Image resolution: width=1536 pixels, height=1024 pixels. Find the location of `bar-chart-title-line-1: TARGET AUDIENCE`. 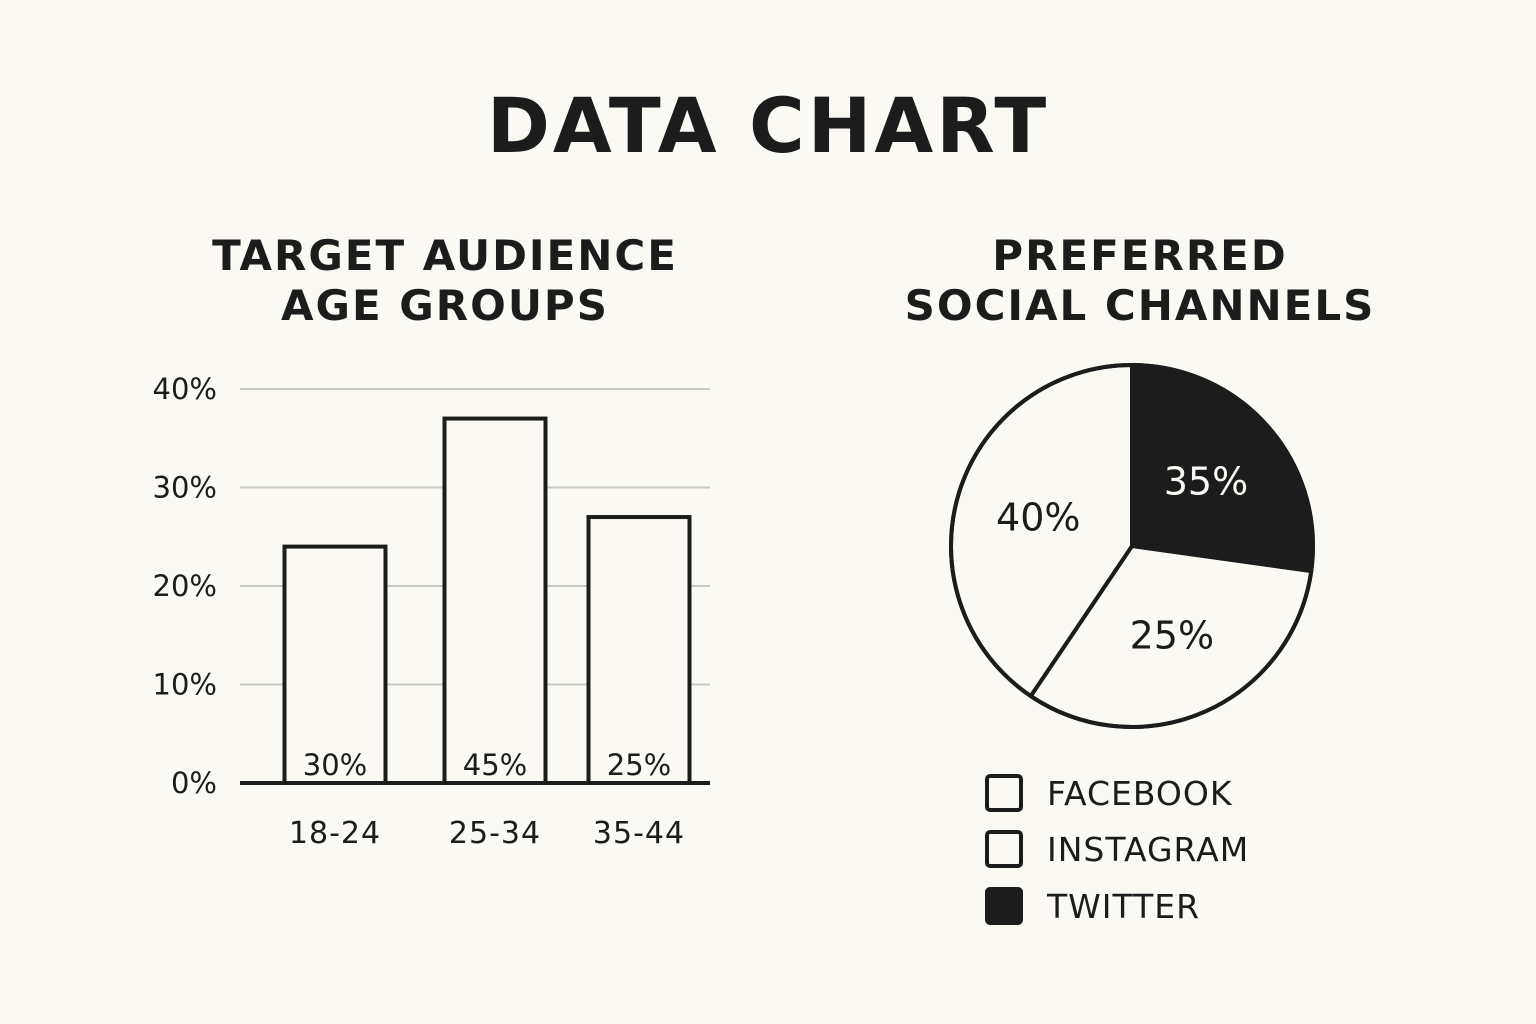

bar-chart-title-line-1: TARGET AUDIENCE is located at coordinates (445, 255).